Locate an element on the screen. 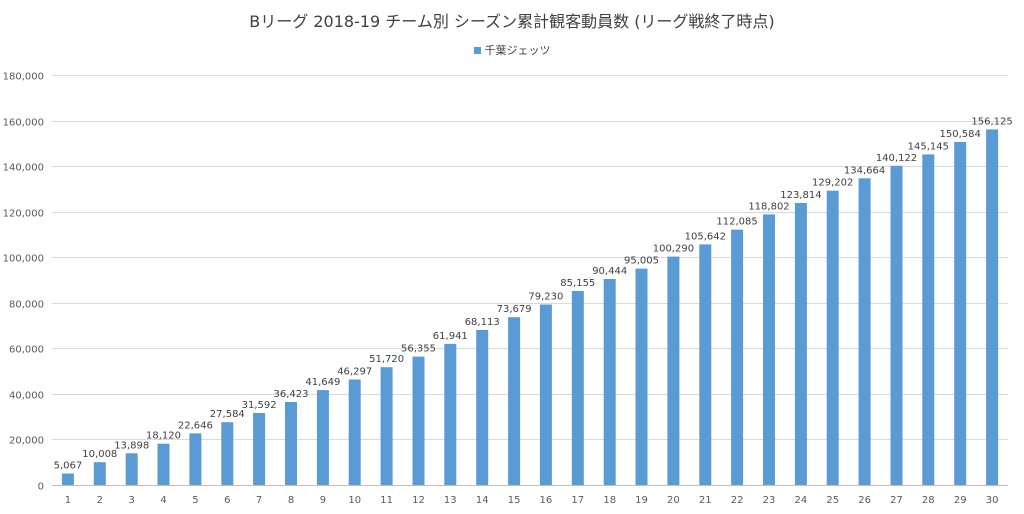 Image resolution: width=1024 pixels, height=514 pixels. x-tick-label: 17 is located at coordinates (577, 500).